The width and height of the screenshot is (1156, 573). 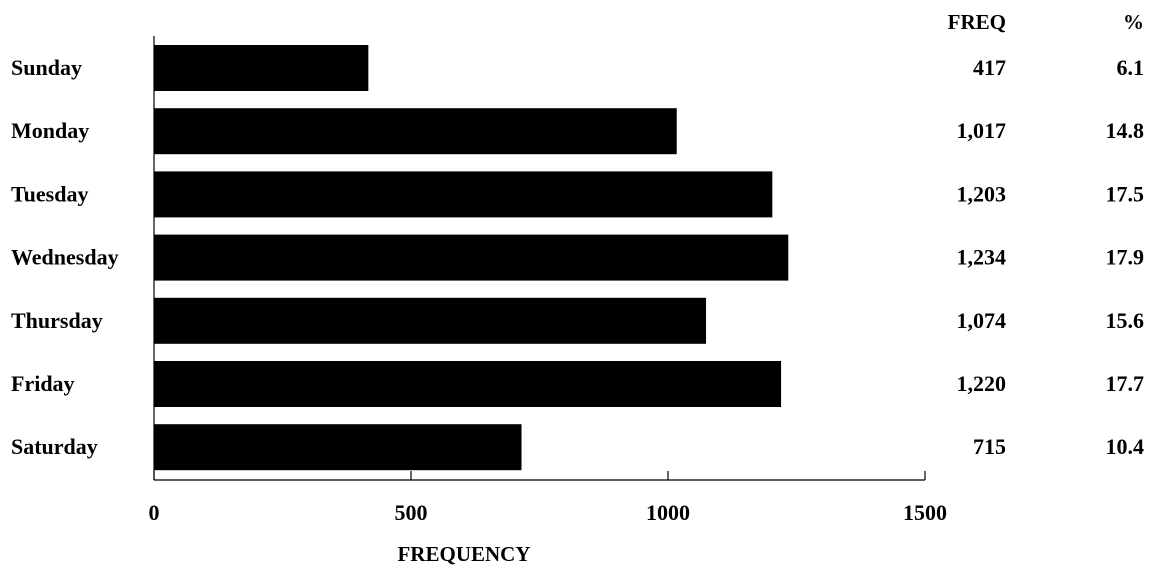 I want to click on category-label-sunday: Sunday, so click(x=46, y=67).